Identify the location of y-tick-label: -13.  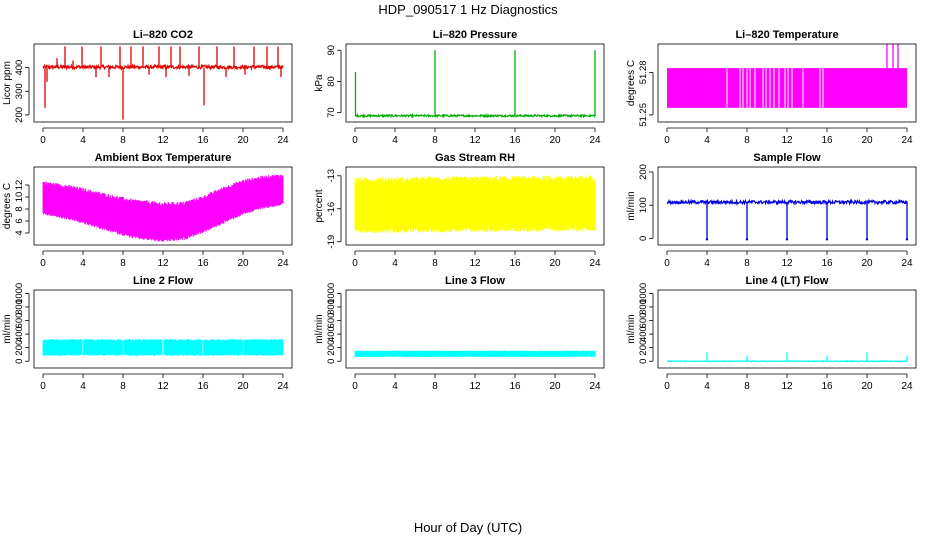
(331, 176).